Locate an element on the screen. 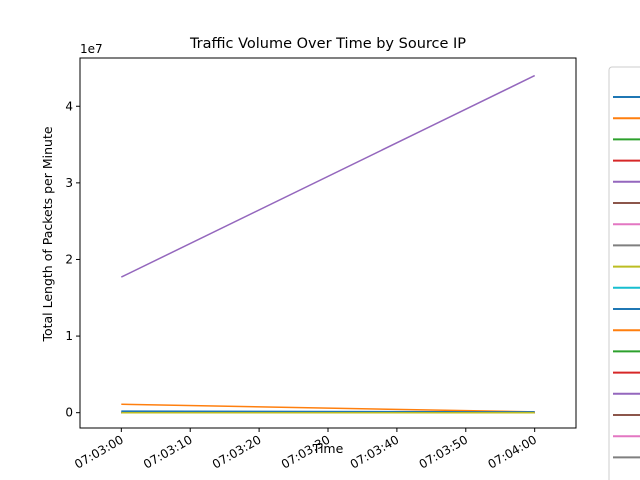 The width and height of the screenshot is (640, 480). y-axis-label: Total Length of Packets per Minute is located at coordinates (47, 234).